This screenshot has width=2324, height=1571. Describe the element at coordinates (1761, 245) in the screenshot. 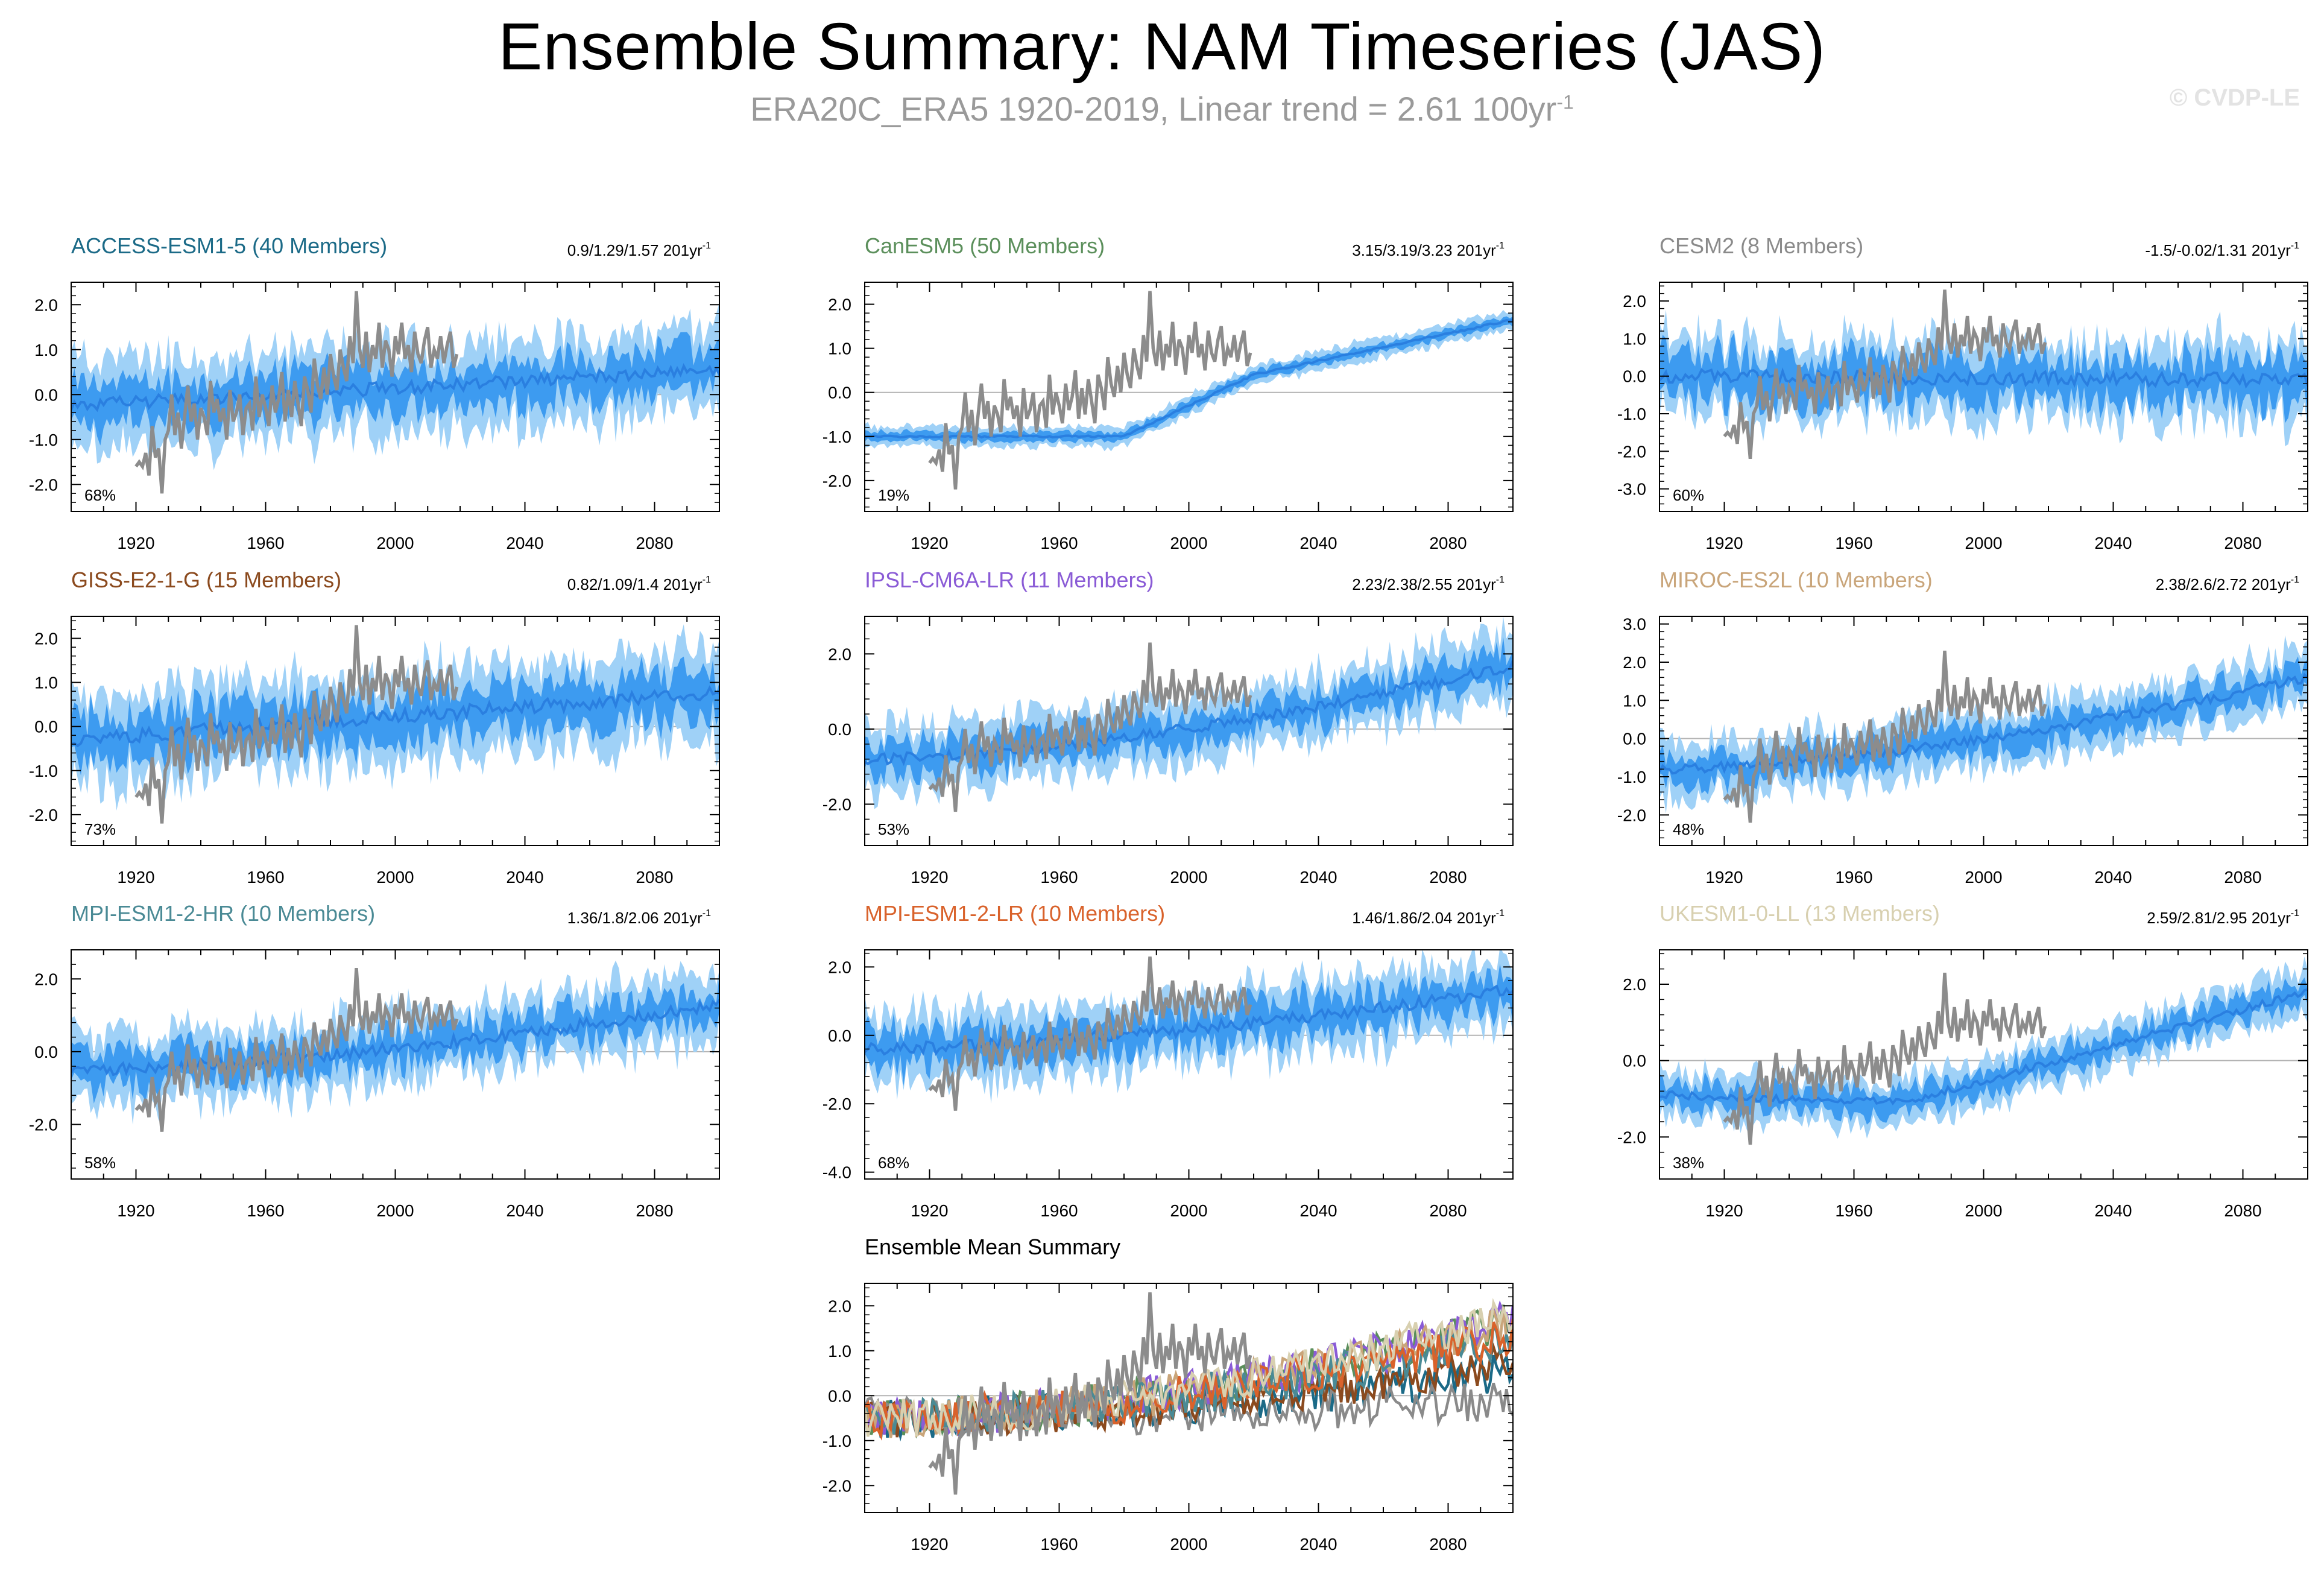

I see `panel-title: CESM2 (8 Members)` at that location.